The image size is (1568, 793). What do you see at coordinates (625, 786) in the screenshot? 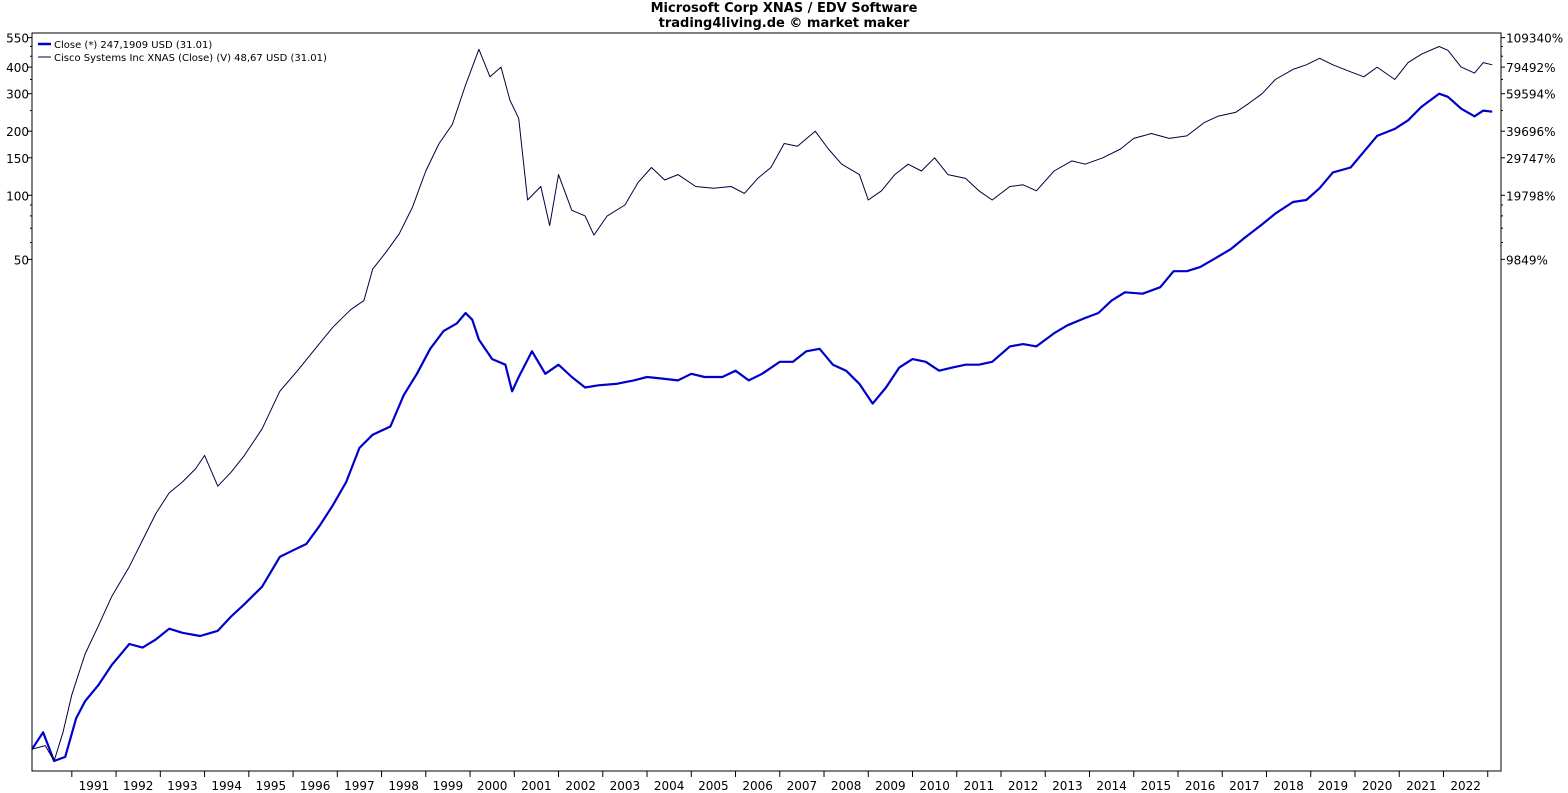
I see `x-tick-label: 2003` at bounding box center [625, 786].